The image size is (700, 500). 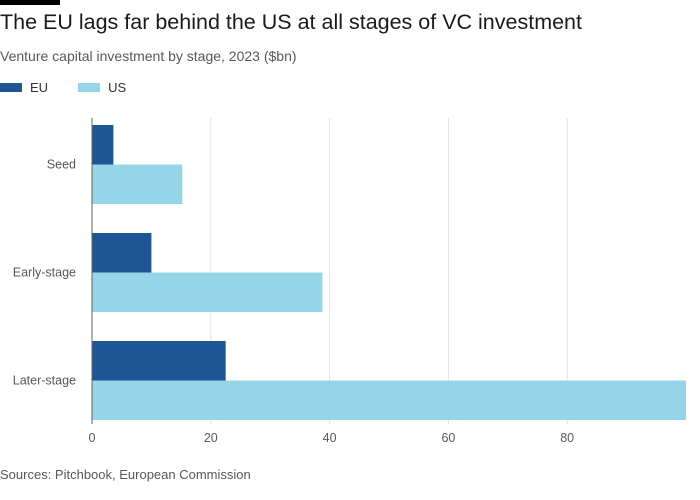 What do you see at coordinates (122, 253) in the screenshot?
I see `bar-eu-early-stage` at bounding box center [122, 253].